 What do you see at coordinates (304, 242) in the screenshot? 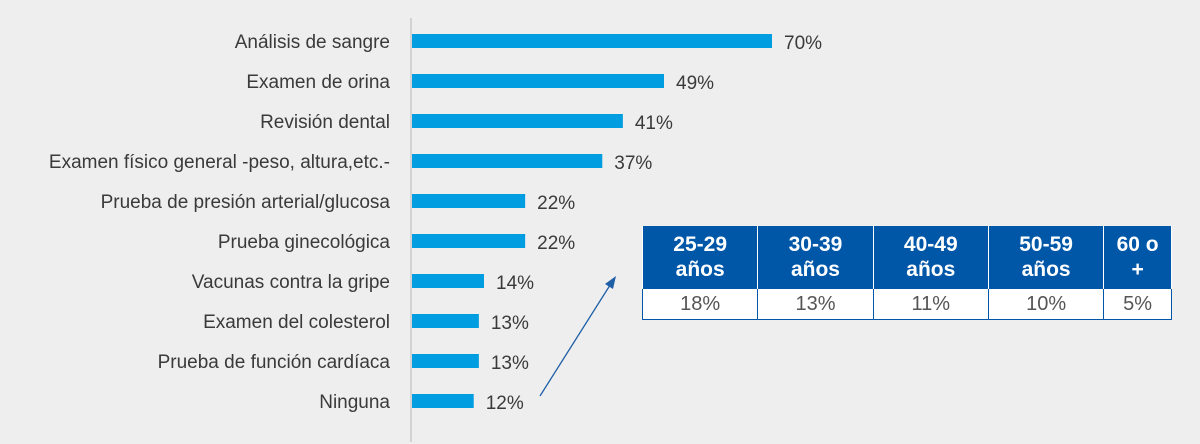
I see `category-label-prueba-ginecologica: Prueba ginecológica` at bounding box center [304, 242].